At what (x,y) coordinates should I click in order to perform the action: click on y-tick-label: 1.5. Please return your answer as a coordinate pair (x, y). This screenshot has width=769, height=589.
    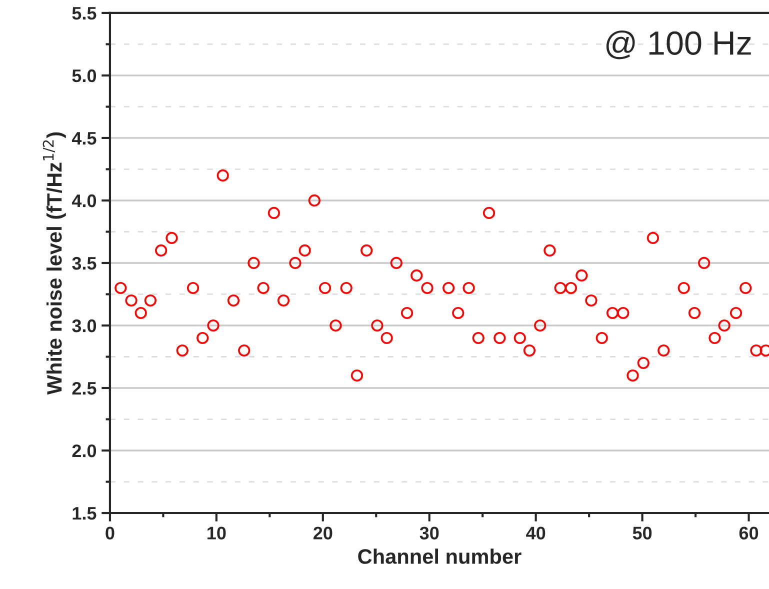
    Looking at the image, I should click on (84, 513).